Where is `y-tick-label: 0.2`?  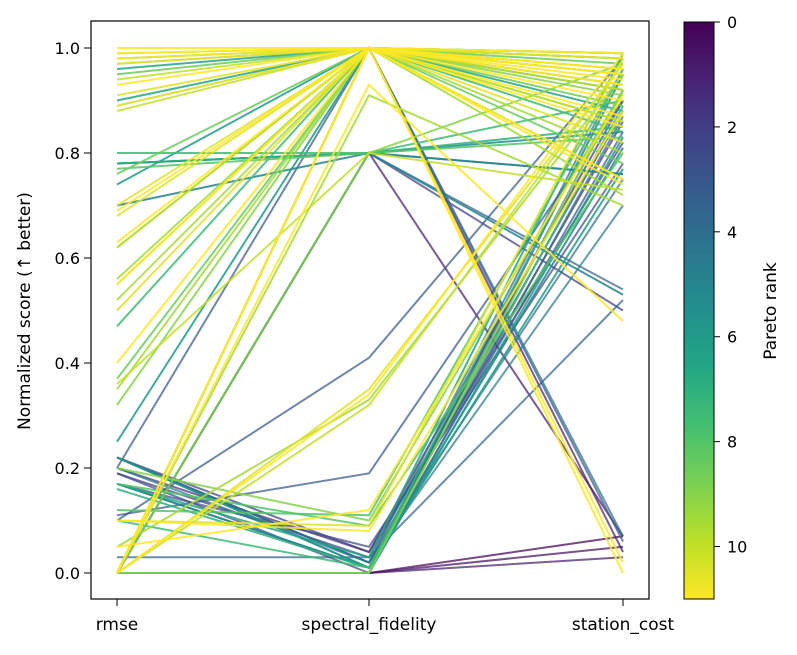
y-tick-label: 0.2 is located at coordinates (67, 468).